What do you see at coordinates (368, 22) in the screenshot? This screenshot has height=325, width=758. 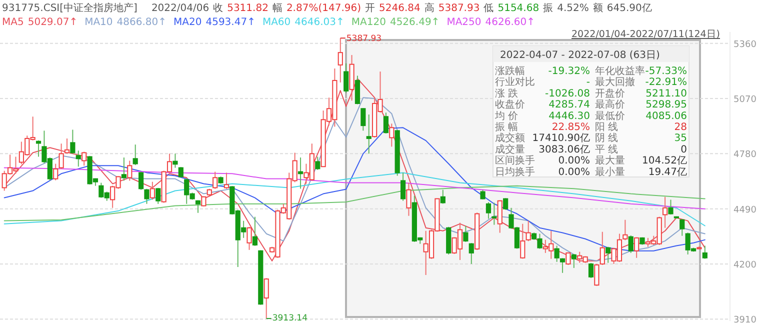 I see `text: MA120` at bounding box center [368, 22].